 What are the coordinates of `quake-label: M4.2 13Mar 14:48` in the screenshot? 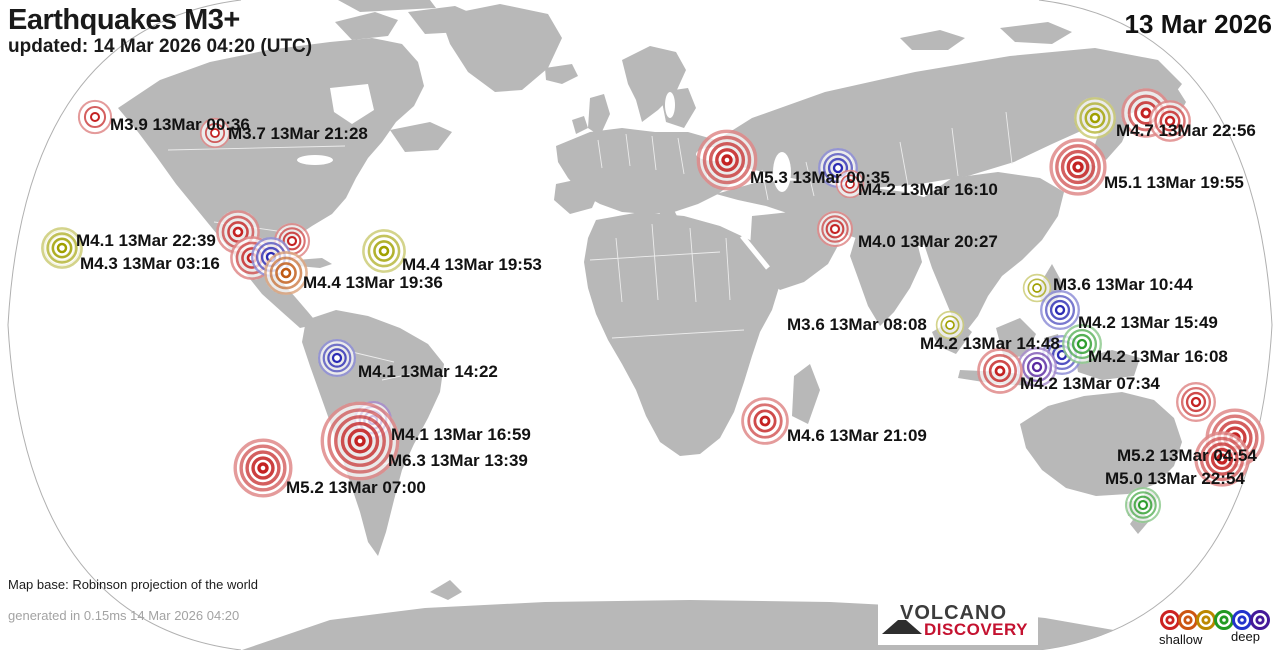 It's located at (990, 343).